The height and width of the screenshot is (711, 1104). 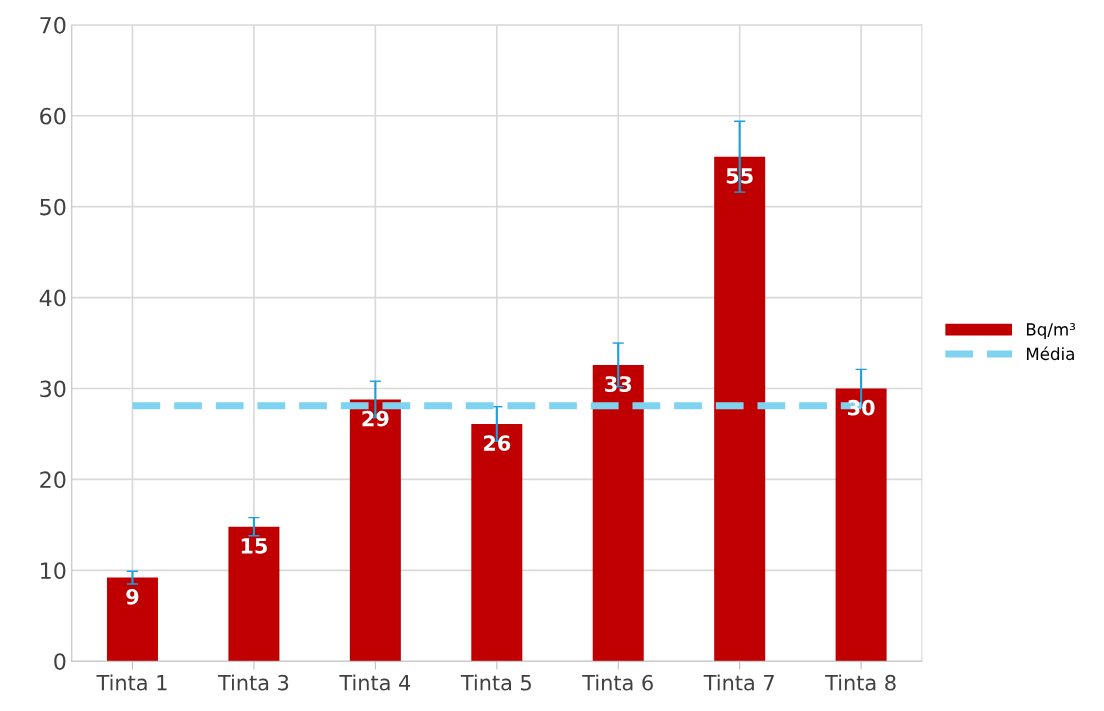 What do you see at coordinates (254, 546) in the screenshot?
I see `data-label: 15` at bounding box center [254, 546].